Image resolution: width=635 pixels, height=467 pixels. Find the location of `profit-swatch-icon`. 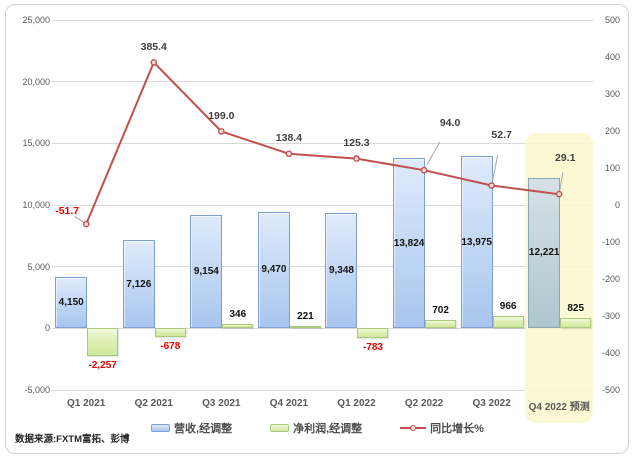

profit-swatch-icon is located at coordinates (280, 428).